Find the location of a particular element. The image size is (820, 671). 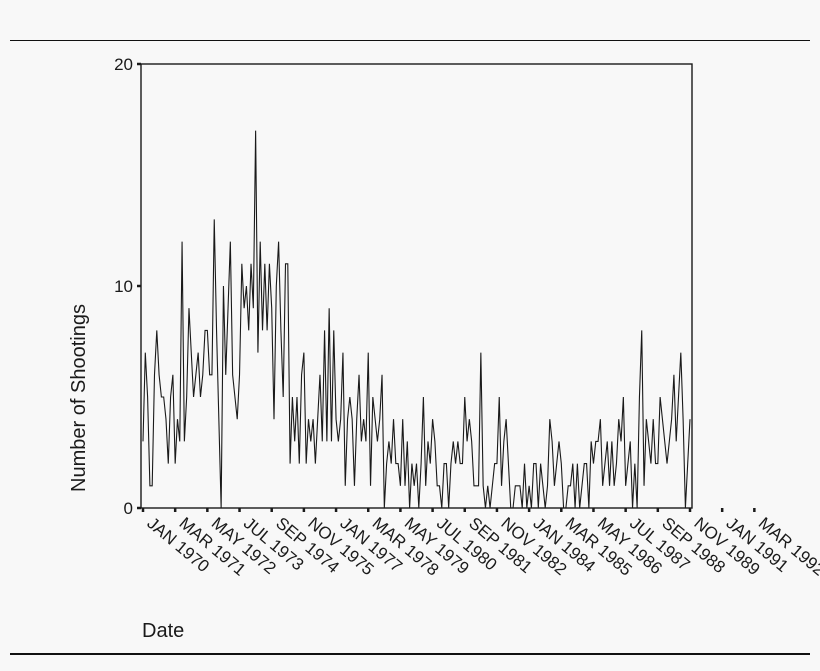

y-tick-label: 10 is located at coordinates (123, 286).